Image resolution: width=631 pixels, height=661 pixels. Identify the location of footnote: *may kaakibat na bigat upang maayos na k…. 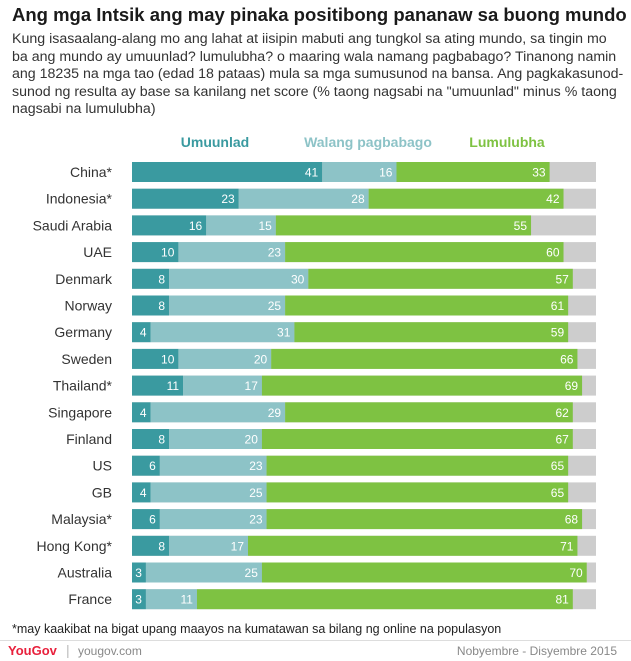
(257, 629).